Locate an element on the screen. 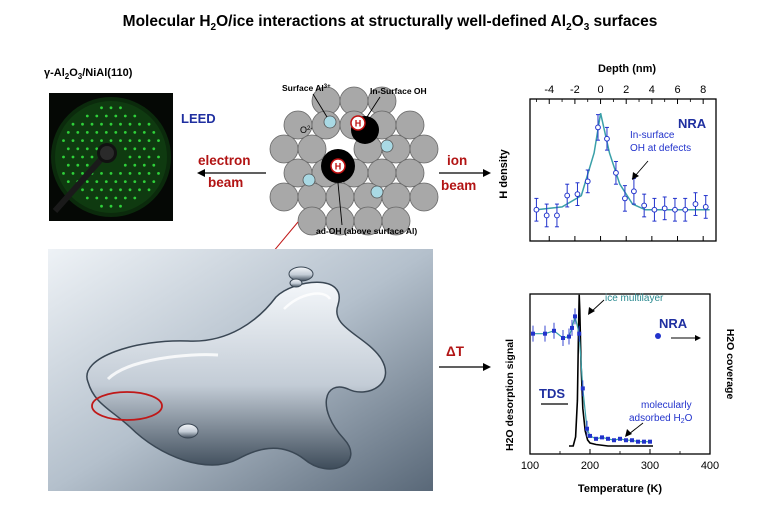 The width and height of the screenshot is (780, 516). oxygen-atoms is located at coordinates (354, 161).